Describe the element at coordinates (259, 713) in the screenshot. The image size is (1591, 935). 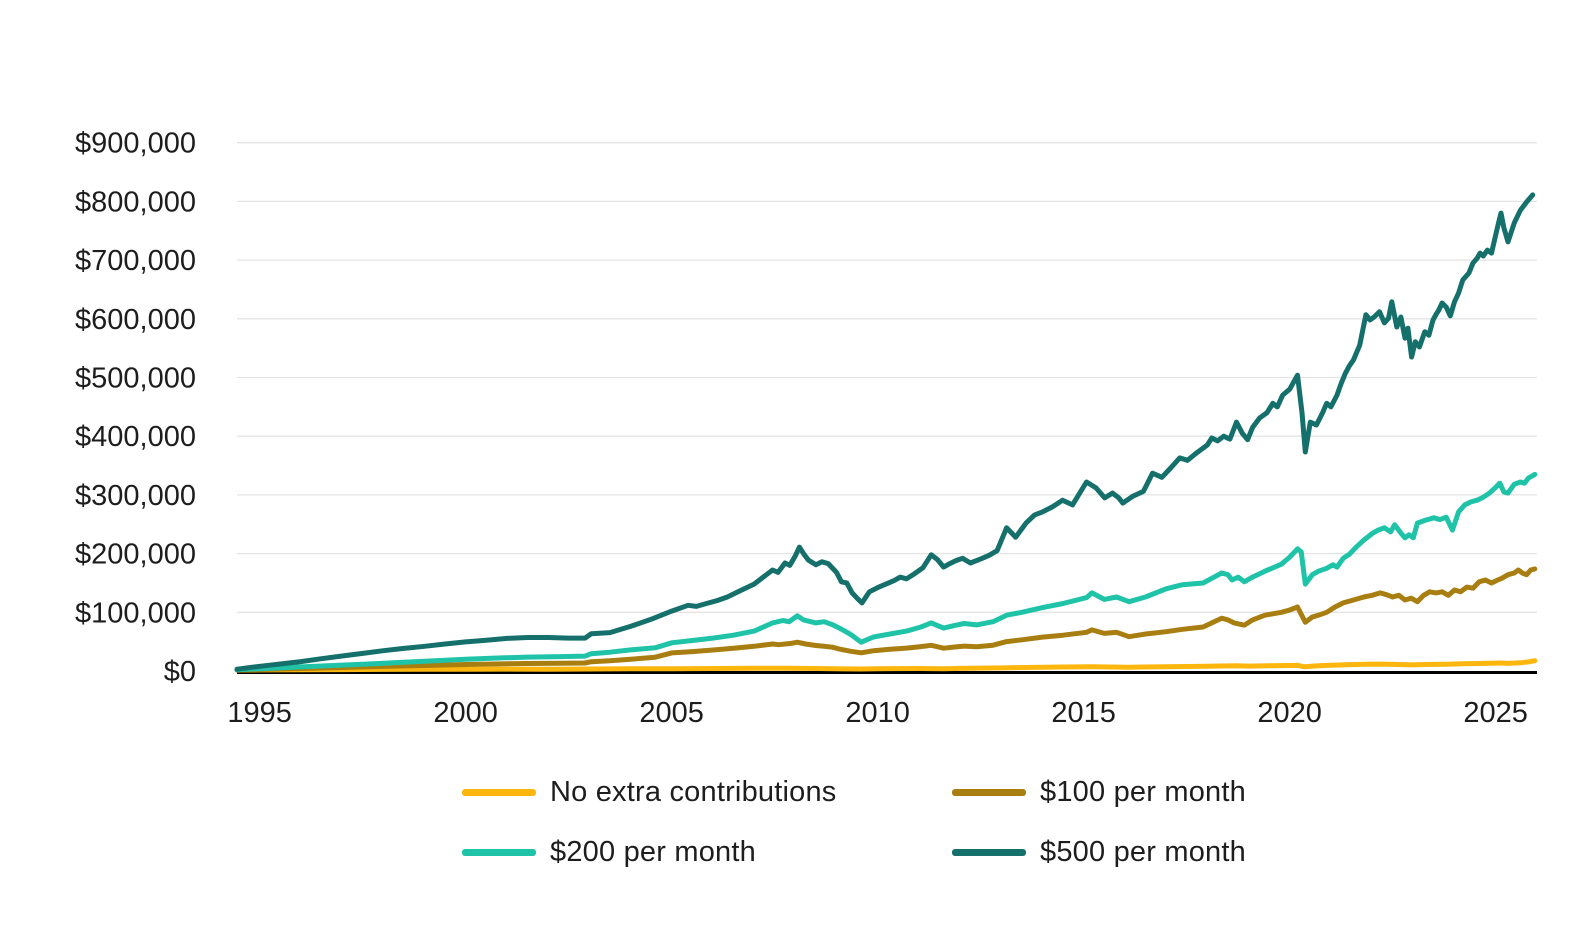
I see `x-axis-tick-label: 1995` at that location.